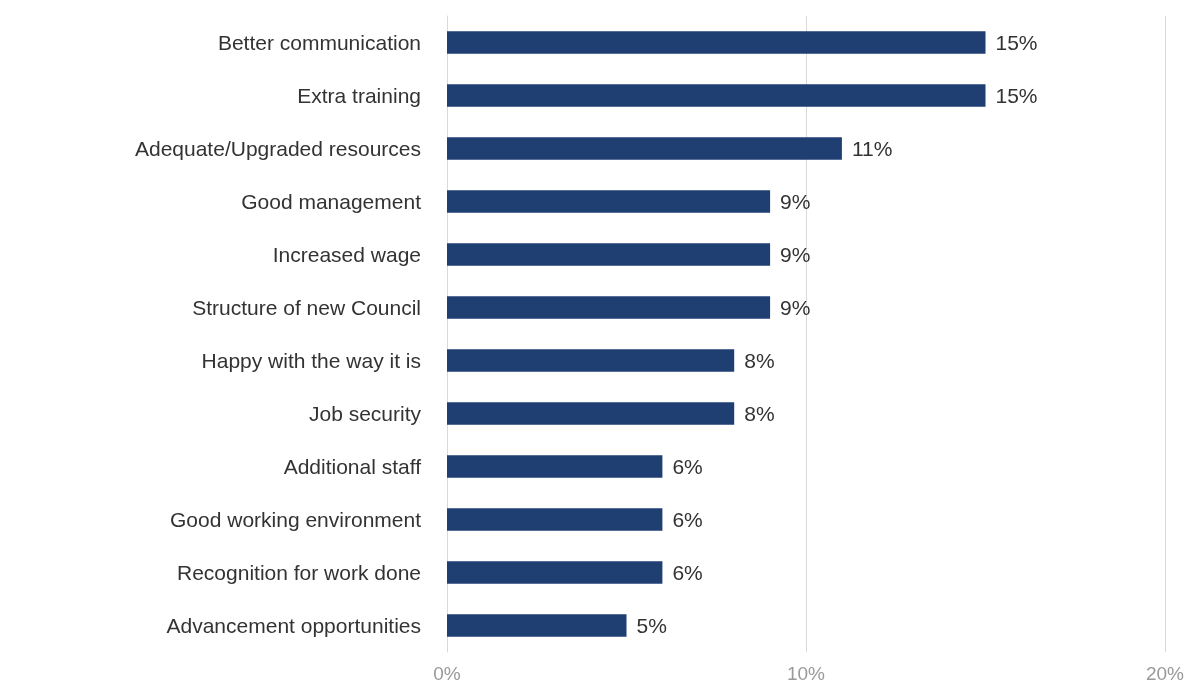 This screenshot has height=697, width=1189. I want to click on y-tick-label: Job security, so click(365, 413).